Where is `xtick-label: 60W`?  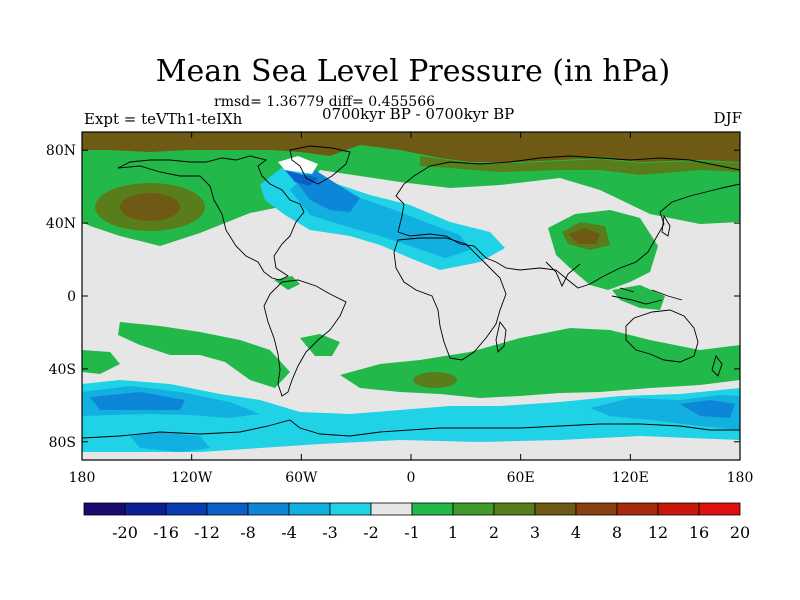 xtick-label: 60W is located at coordinates (301, 478).